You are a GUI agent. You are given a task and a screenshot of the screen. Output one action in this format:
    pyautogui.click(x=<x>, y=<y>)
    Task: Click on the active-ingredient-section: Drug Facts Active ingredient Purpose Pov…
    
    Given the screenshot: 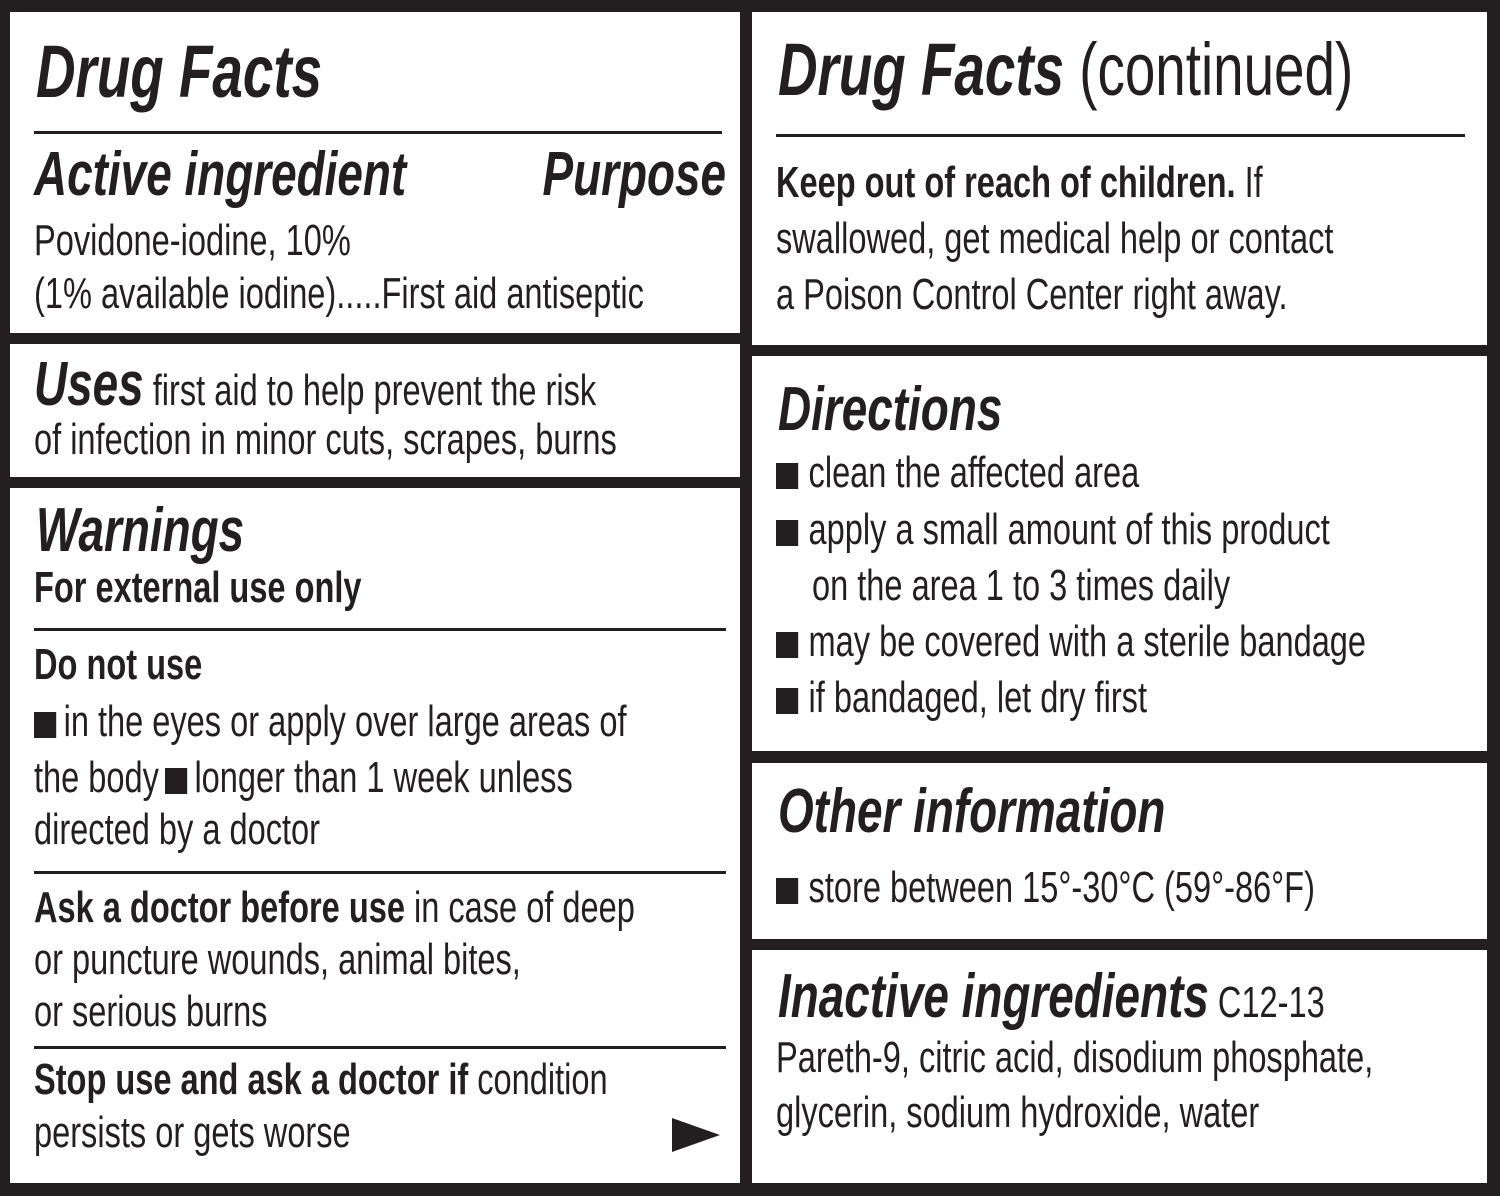 What is the action you would take?
    pyautogui.click(x=375, y=172)
    